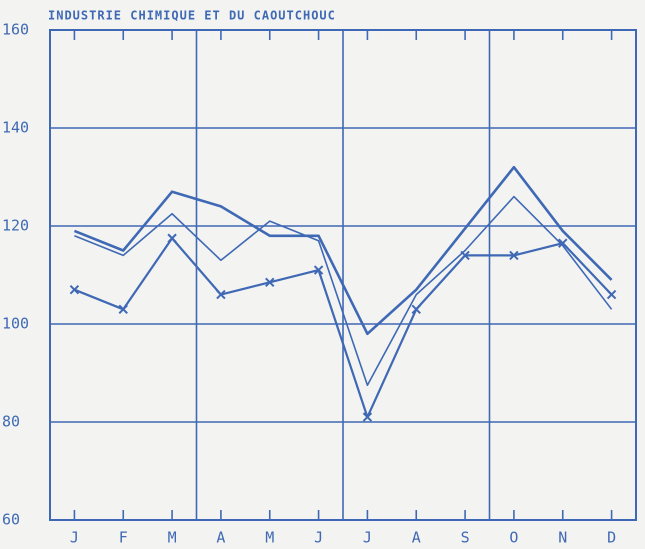 This screenshot has height=549, width=645. I want to click on chart-title: INDUSTRIE CHIMIQUE ET DU CAOUTCHOUC, so click(192, 16).